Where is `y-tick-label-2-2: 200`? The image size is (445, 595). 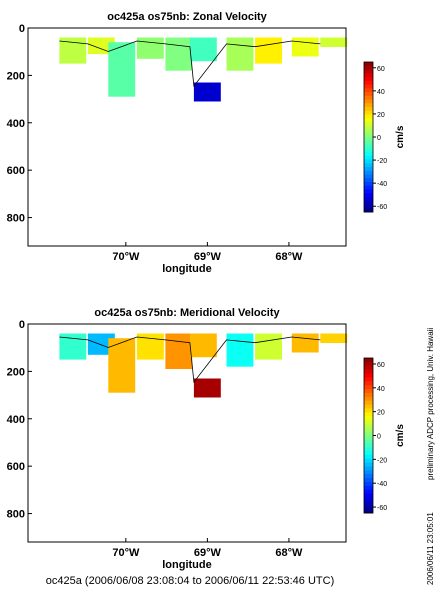
y-tick-label-2-2: 200 is located at coordinates (16, 372).